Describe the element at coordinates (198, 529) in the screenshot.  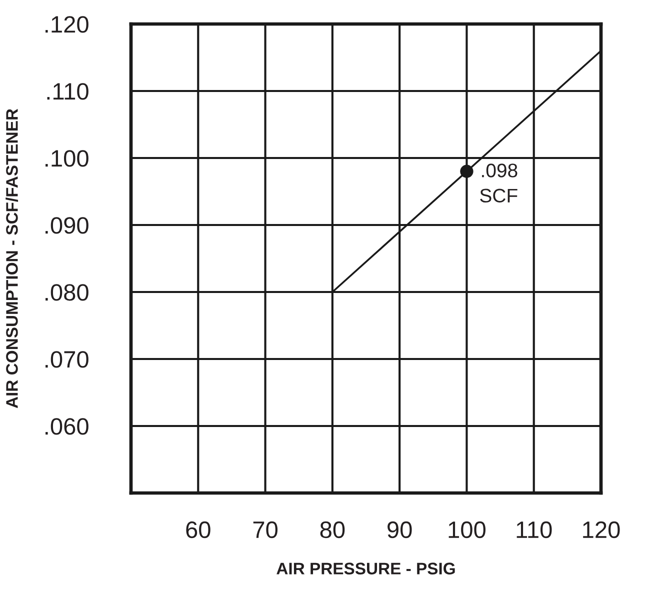
I see `x-tick-label: 60` at that location.